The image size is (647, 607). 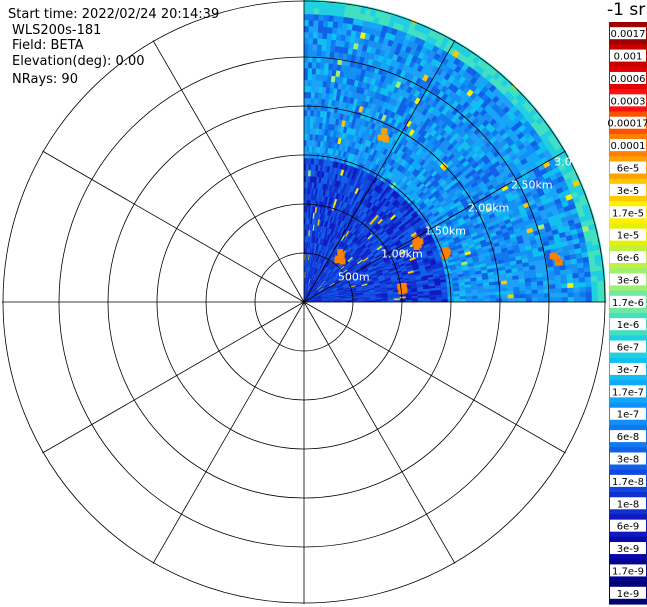 What do you see at coordinates (626, 10) in the screenshot?
I see `colorbar-title: -1 sr` at bounding box center [626, 10].